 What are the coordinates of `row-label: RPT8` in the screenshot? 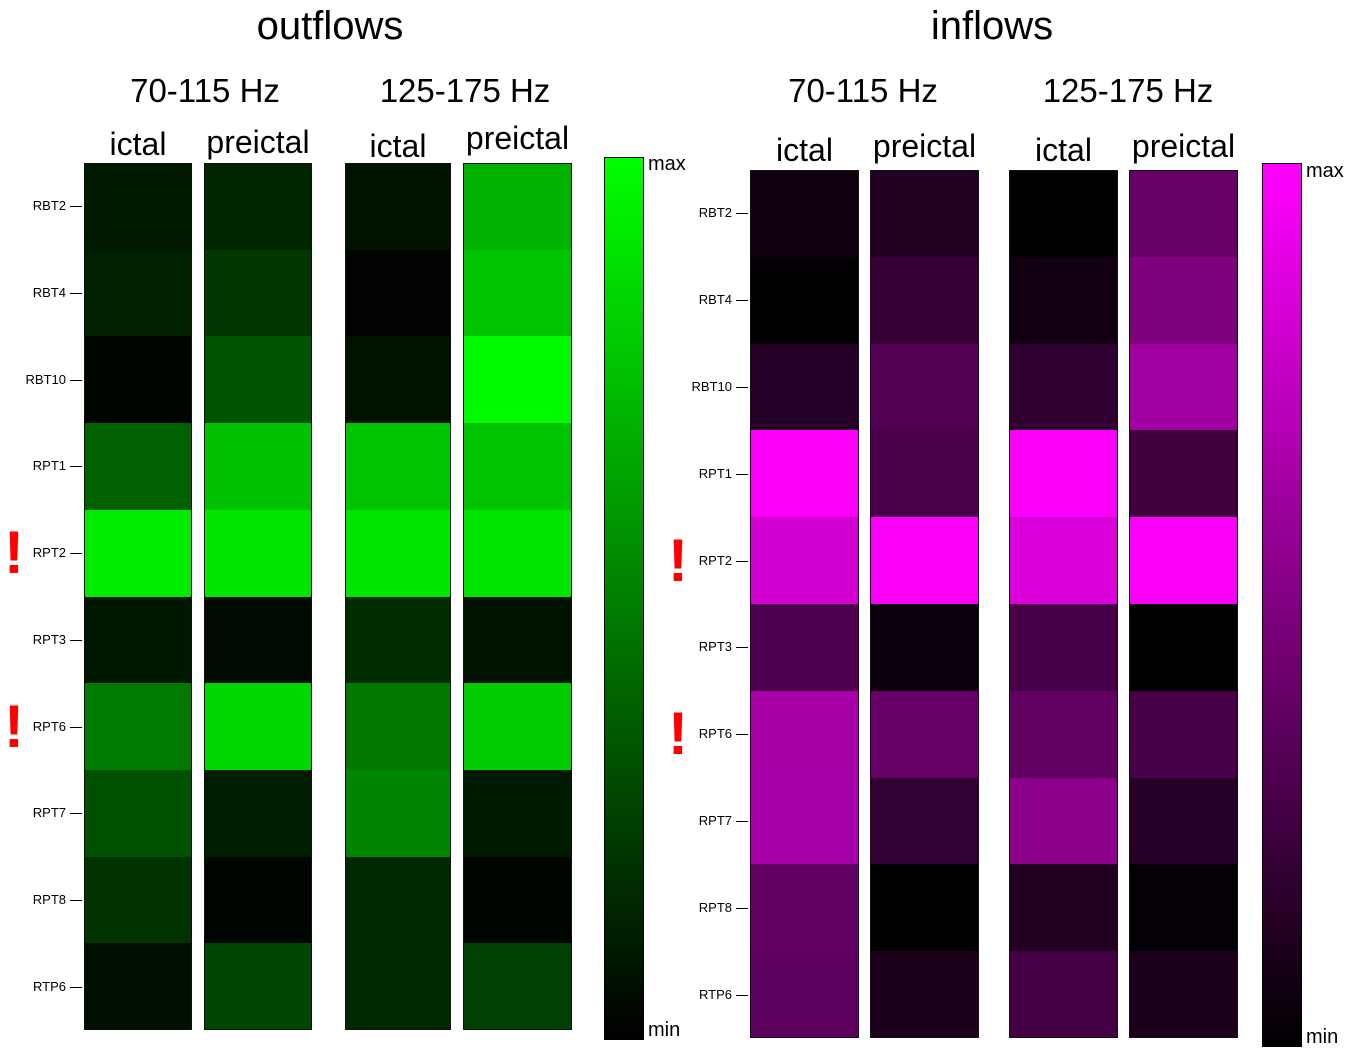 It's located at (49, 899).